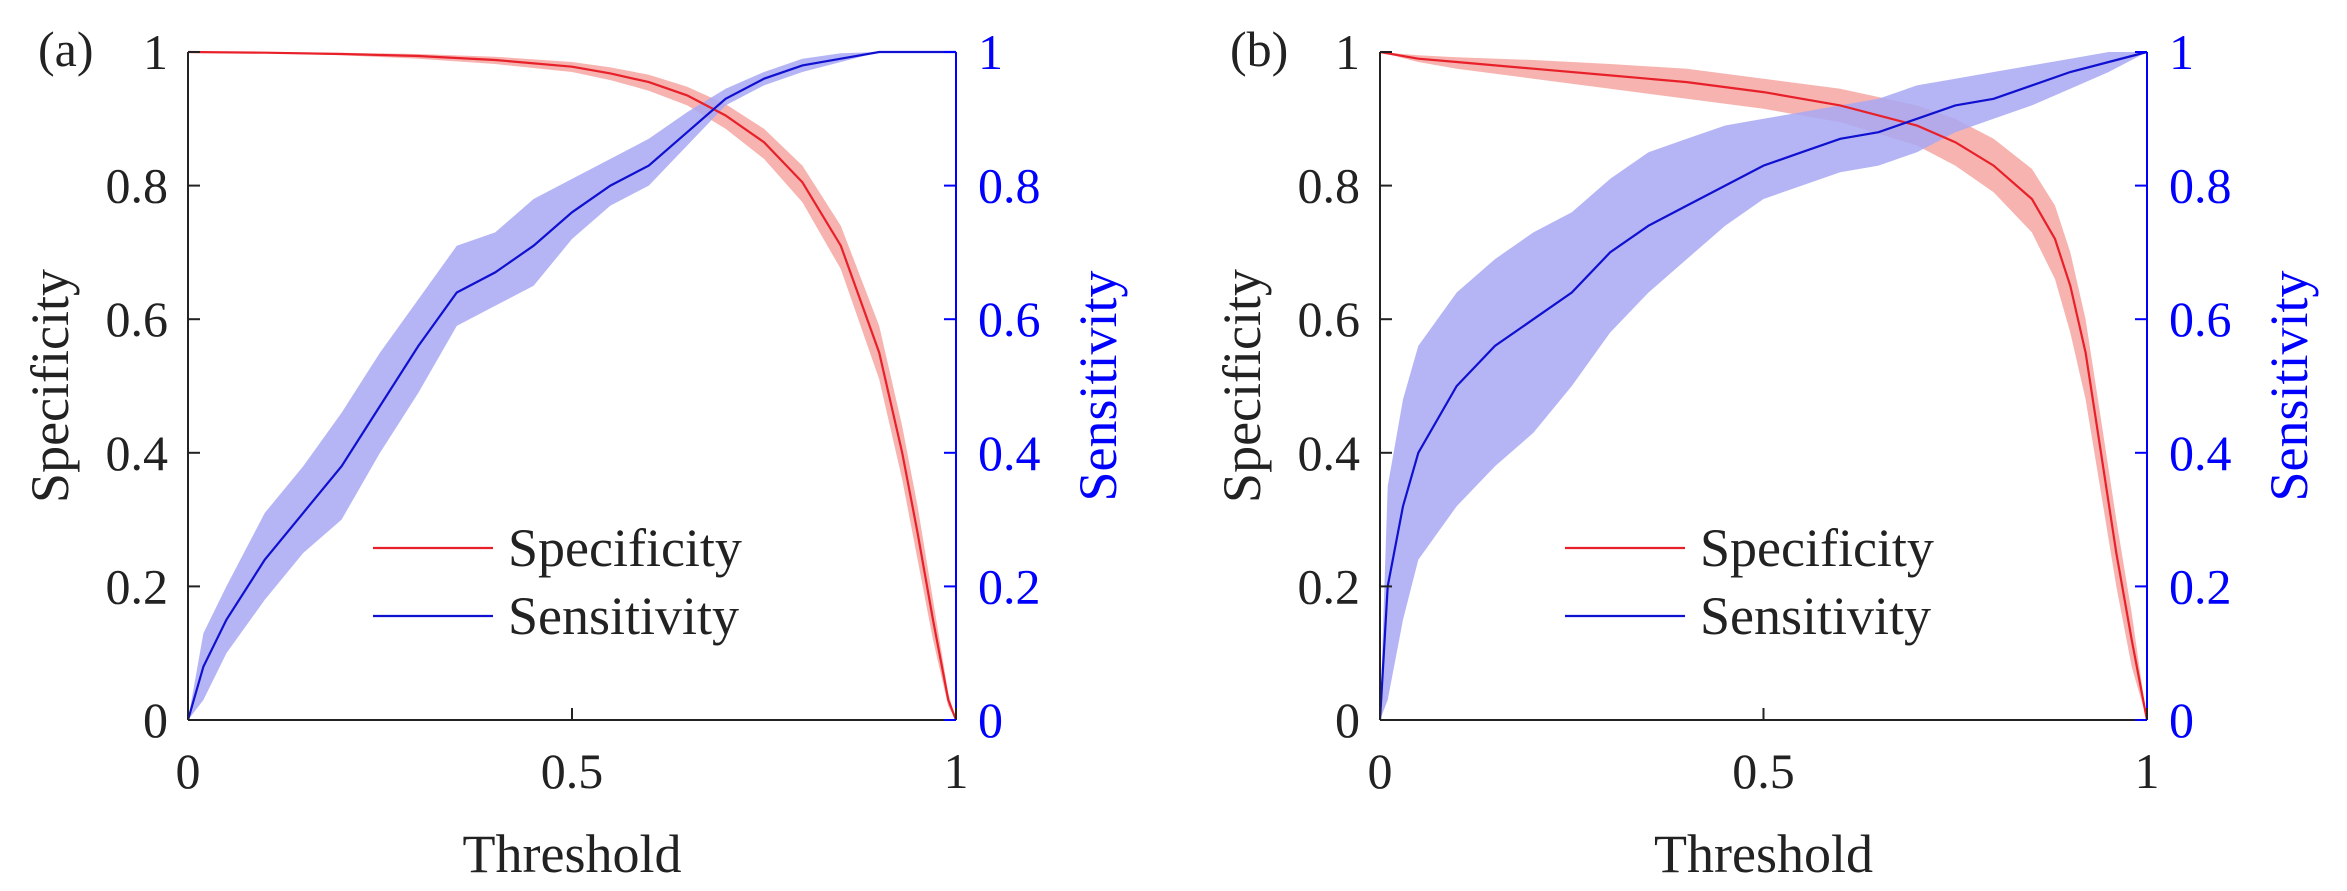 The image size is (2347, 891). What do you see at coordinates (1259, 49) in the screenshot?
I see `panel-label: (b)` at bounding box center [1259, 49].